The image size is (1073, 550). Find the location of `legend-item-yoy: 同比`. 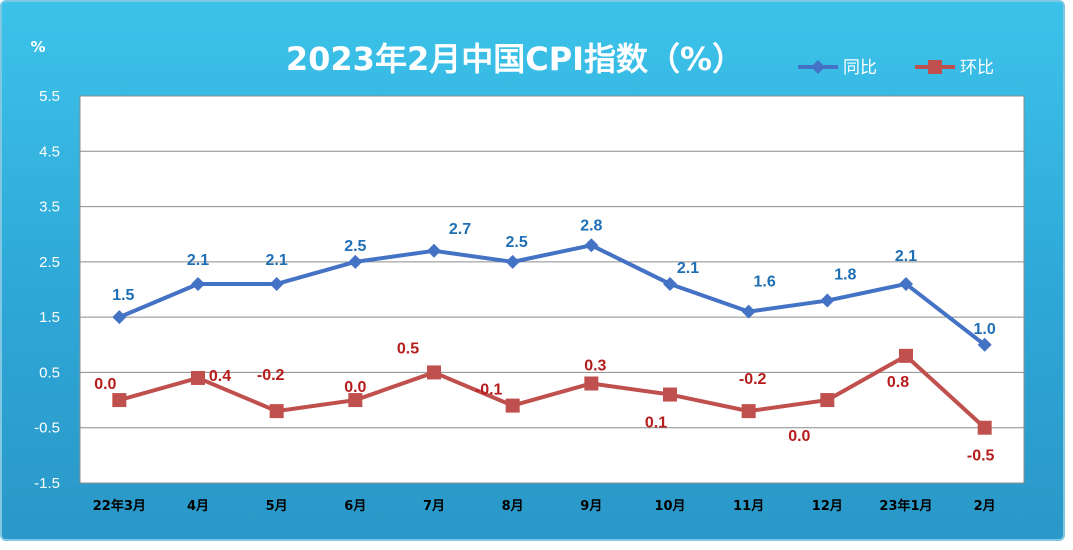

legend-item-yoy: 同比 is located at coordinates (837, 68).